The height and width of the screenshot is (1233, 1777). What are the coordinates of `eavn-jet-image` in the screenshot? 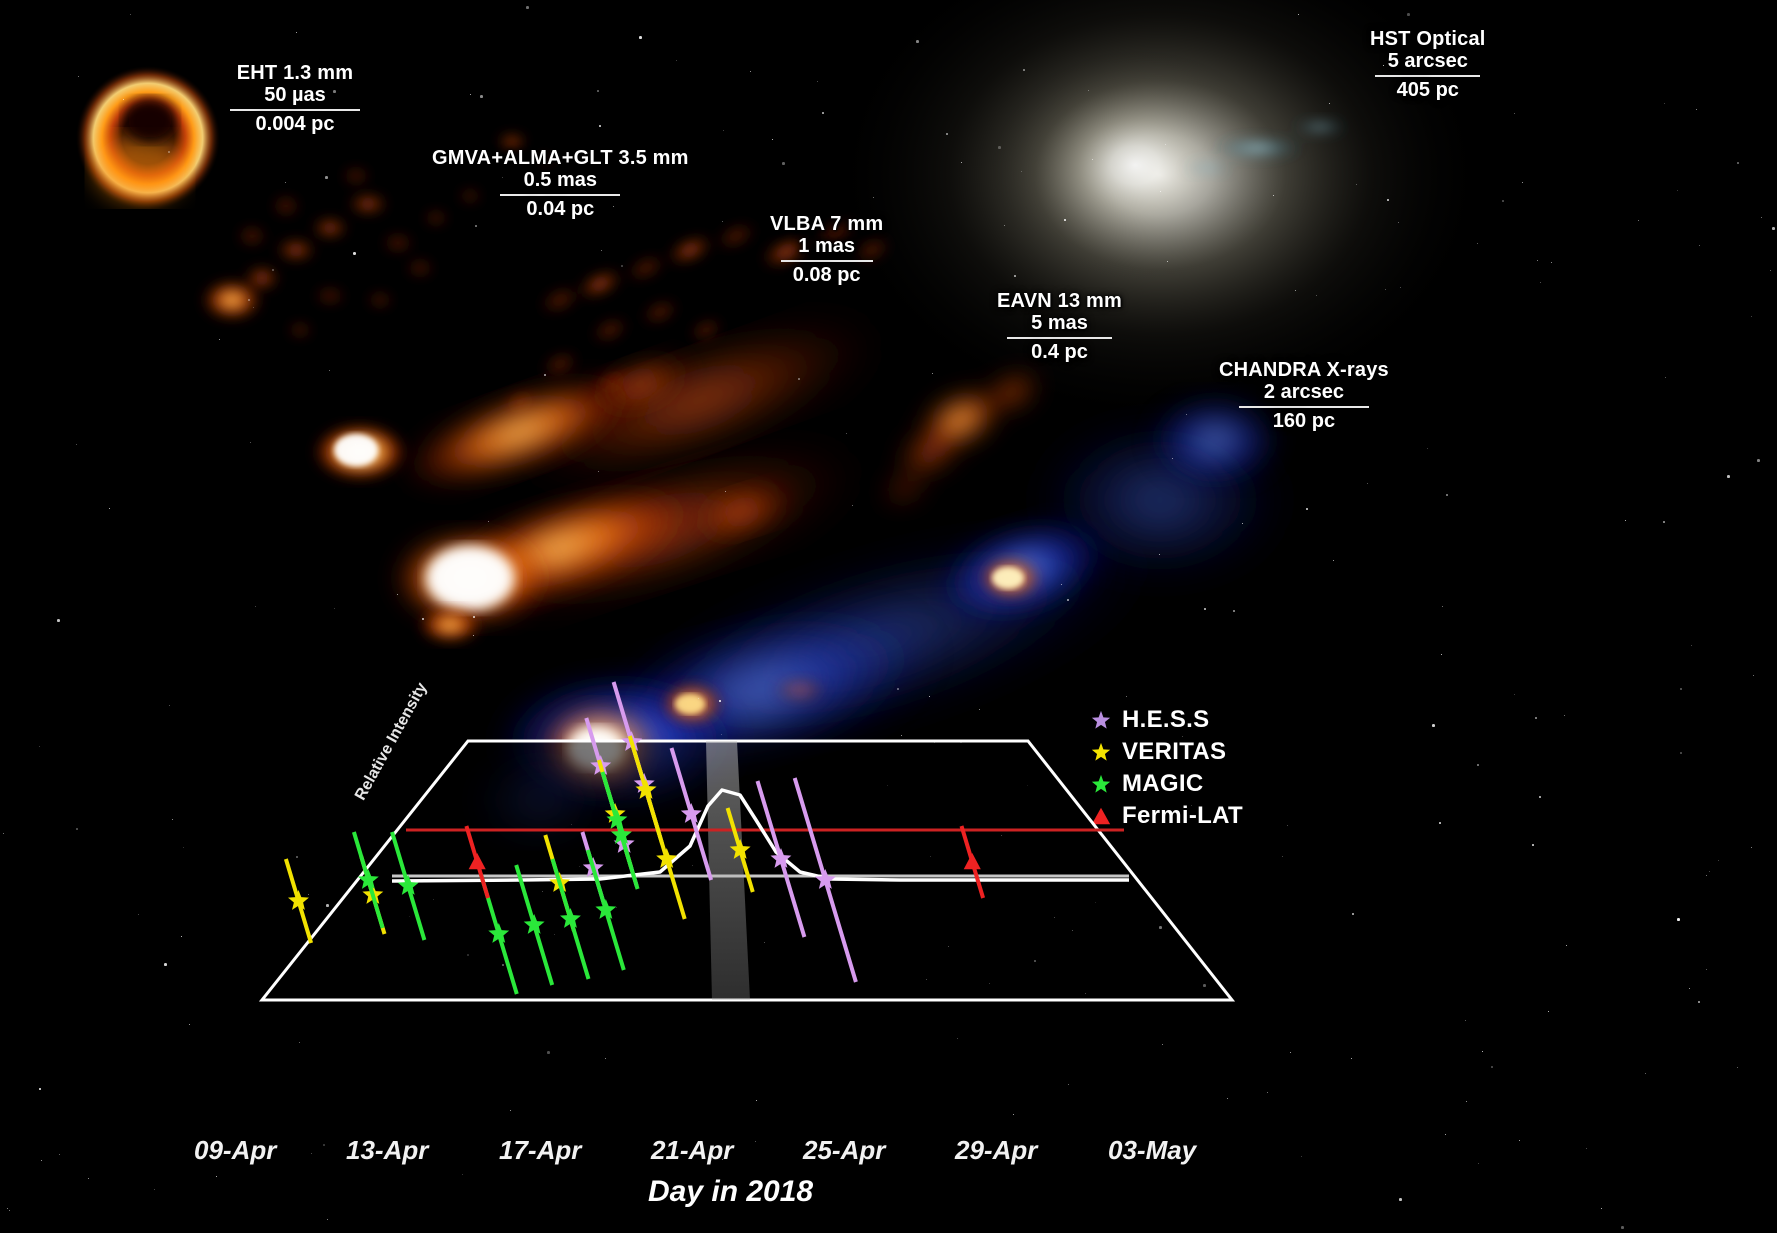 It's located at (960, 439).